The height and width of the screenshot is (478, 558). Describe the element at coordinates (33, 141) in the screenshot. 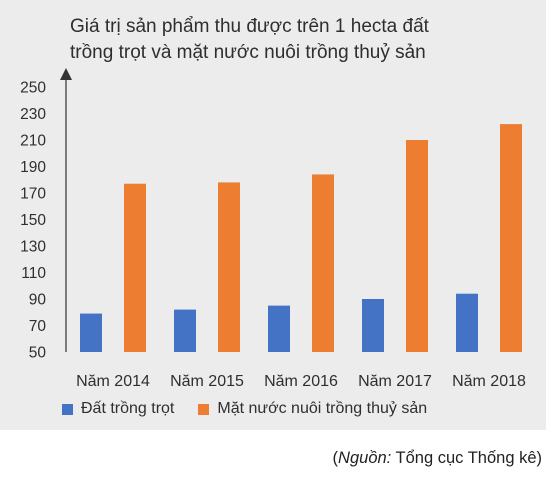

I see `y-tick-label: 210` at that location.